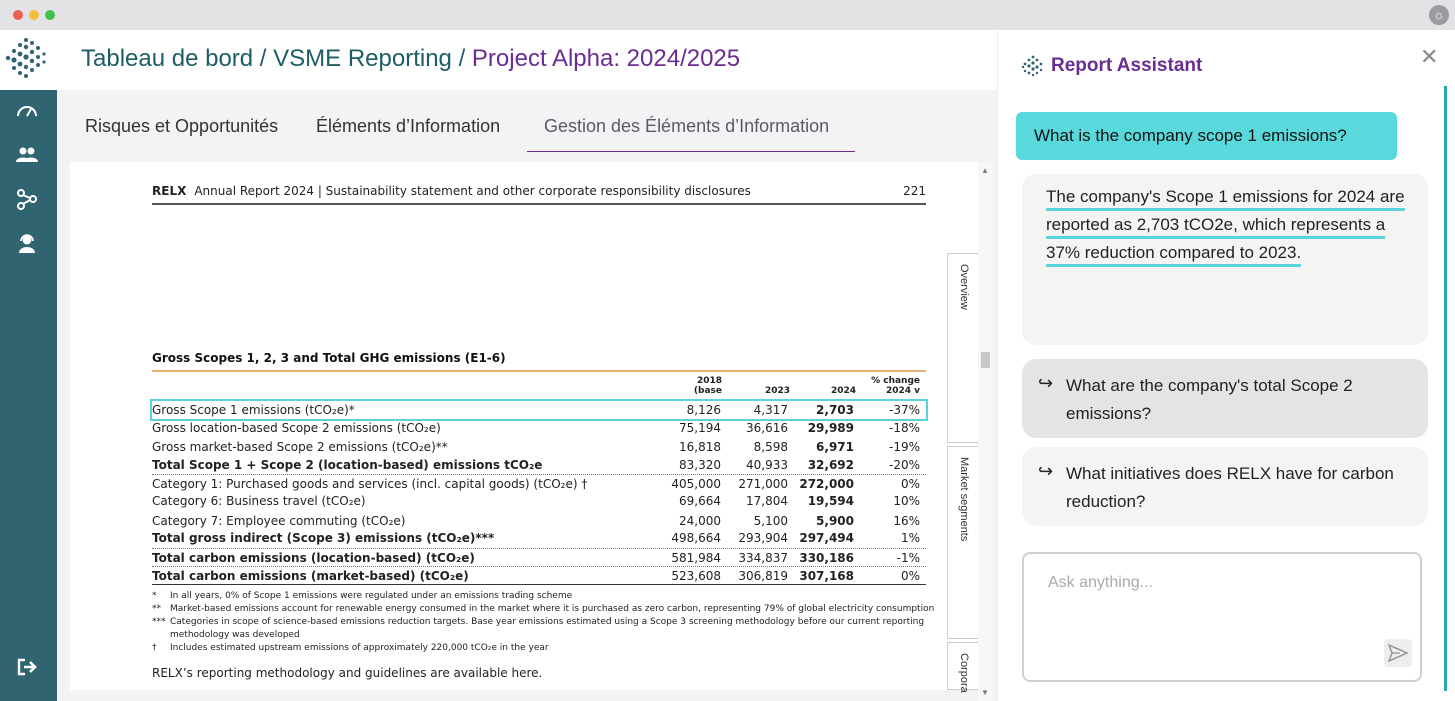 Image resolution: width=1455 pixels, height=701 pixels. I want to click on user-message: What is the company scope 1 emissions?, so click(1206, 136).